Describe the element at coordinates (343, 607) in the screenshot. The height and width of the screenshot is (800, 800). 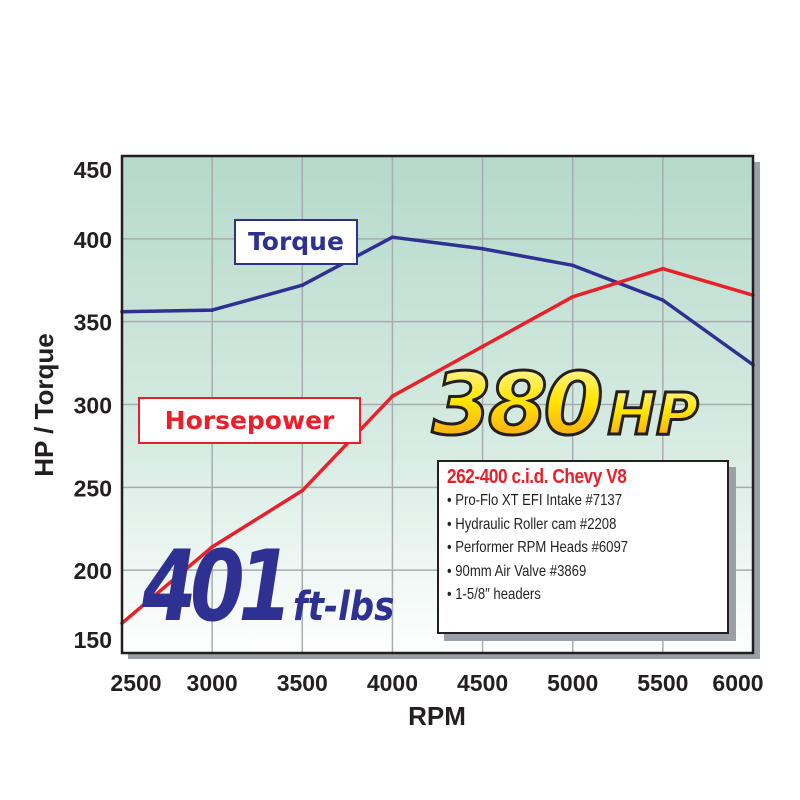
I see `peak-torque-unit: ft-lbs` at that location.